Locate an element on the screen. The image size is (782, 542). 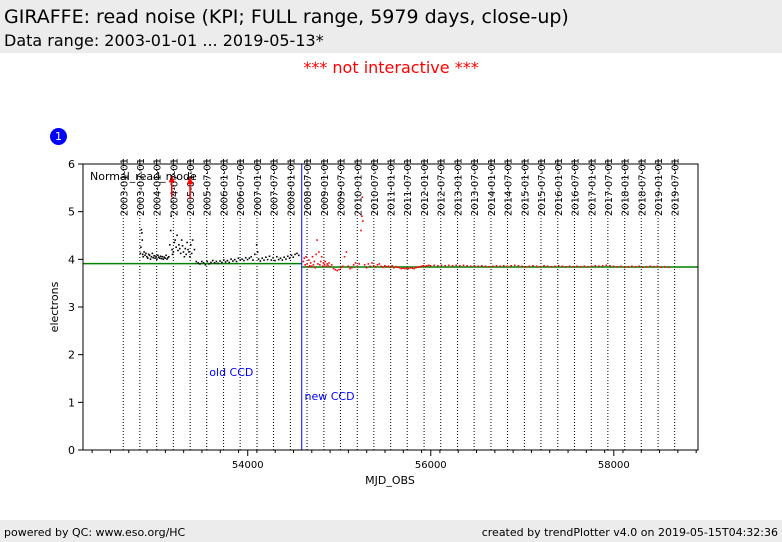
top-axis-date-label: 2014-01-01 is located at coordinates (492, 187).